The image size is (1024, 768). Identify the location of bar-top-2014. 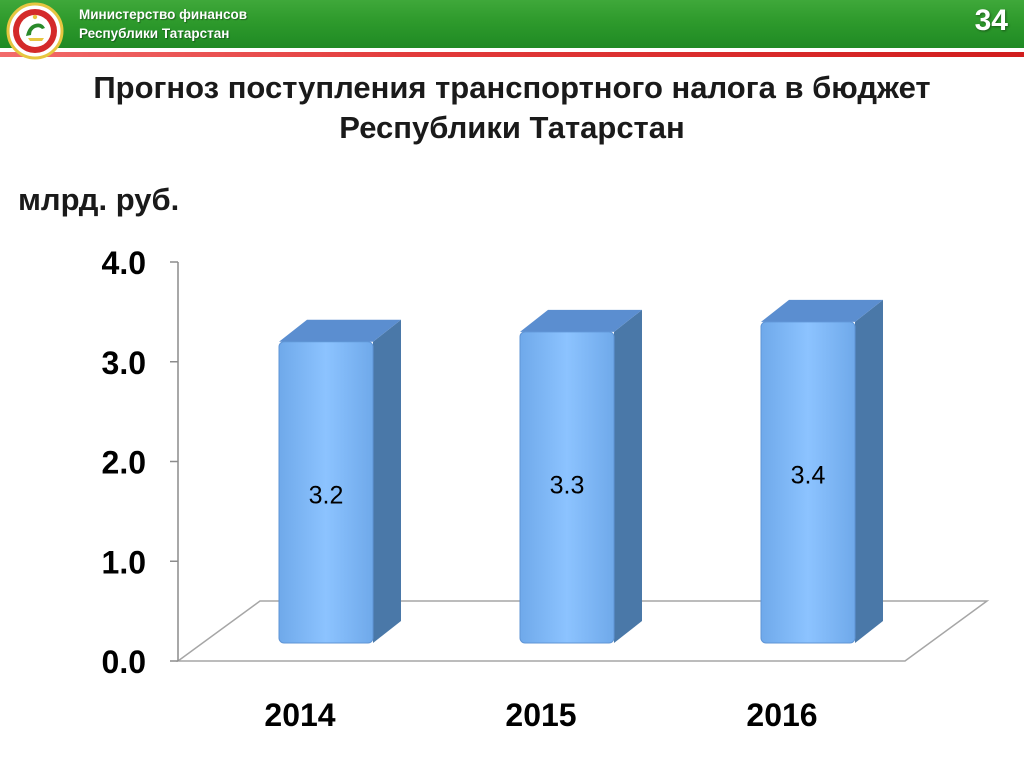
(340, 330).